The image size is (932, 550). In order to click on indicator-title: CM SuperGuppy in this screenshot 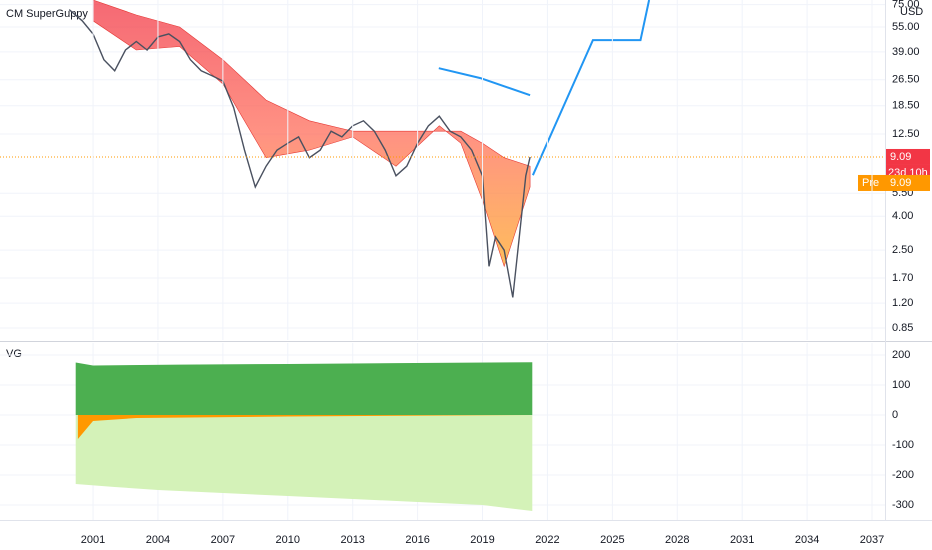, I will do `click(47, 14)`.